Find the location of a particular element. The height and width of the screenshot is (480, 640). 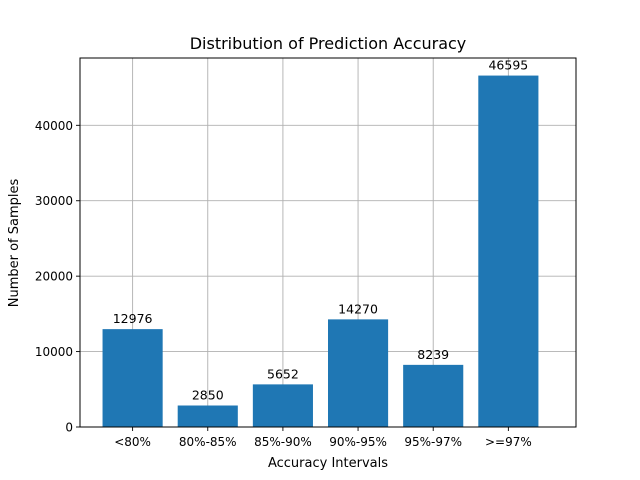

x-tick-label: 85%-90% is located at coordinates (283, 442).